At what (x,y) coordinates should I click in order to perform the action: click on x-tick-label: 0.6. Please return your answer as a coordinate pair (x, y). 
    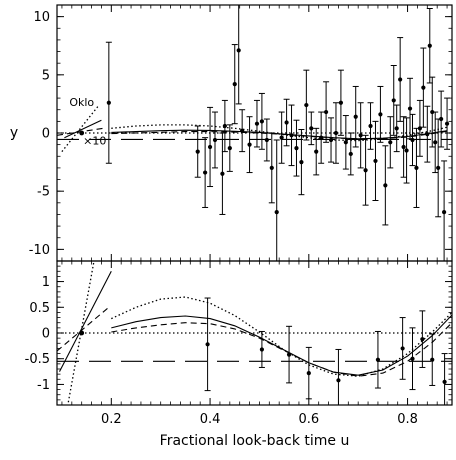
    Looking at the image, I should click on (308, 419).